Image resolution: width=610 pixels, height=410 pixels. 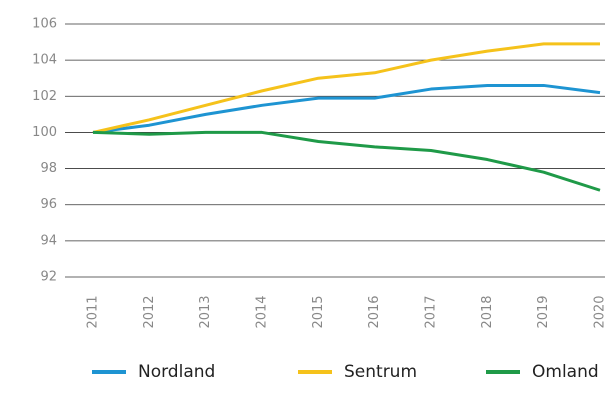 I want to click on x-tick-label: 2016, so click(x=374, y=311).